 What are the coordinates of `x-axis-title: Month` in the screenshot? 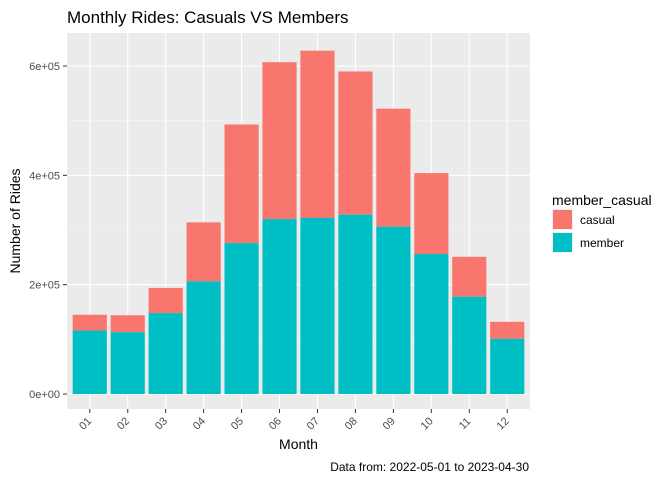 It's located at (298, 444).